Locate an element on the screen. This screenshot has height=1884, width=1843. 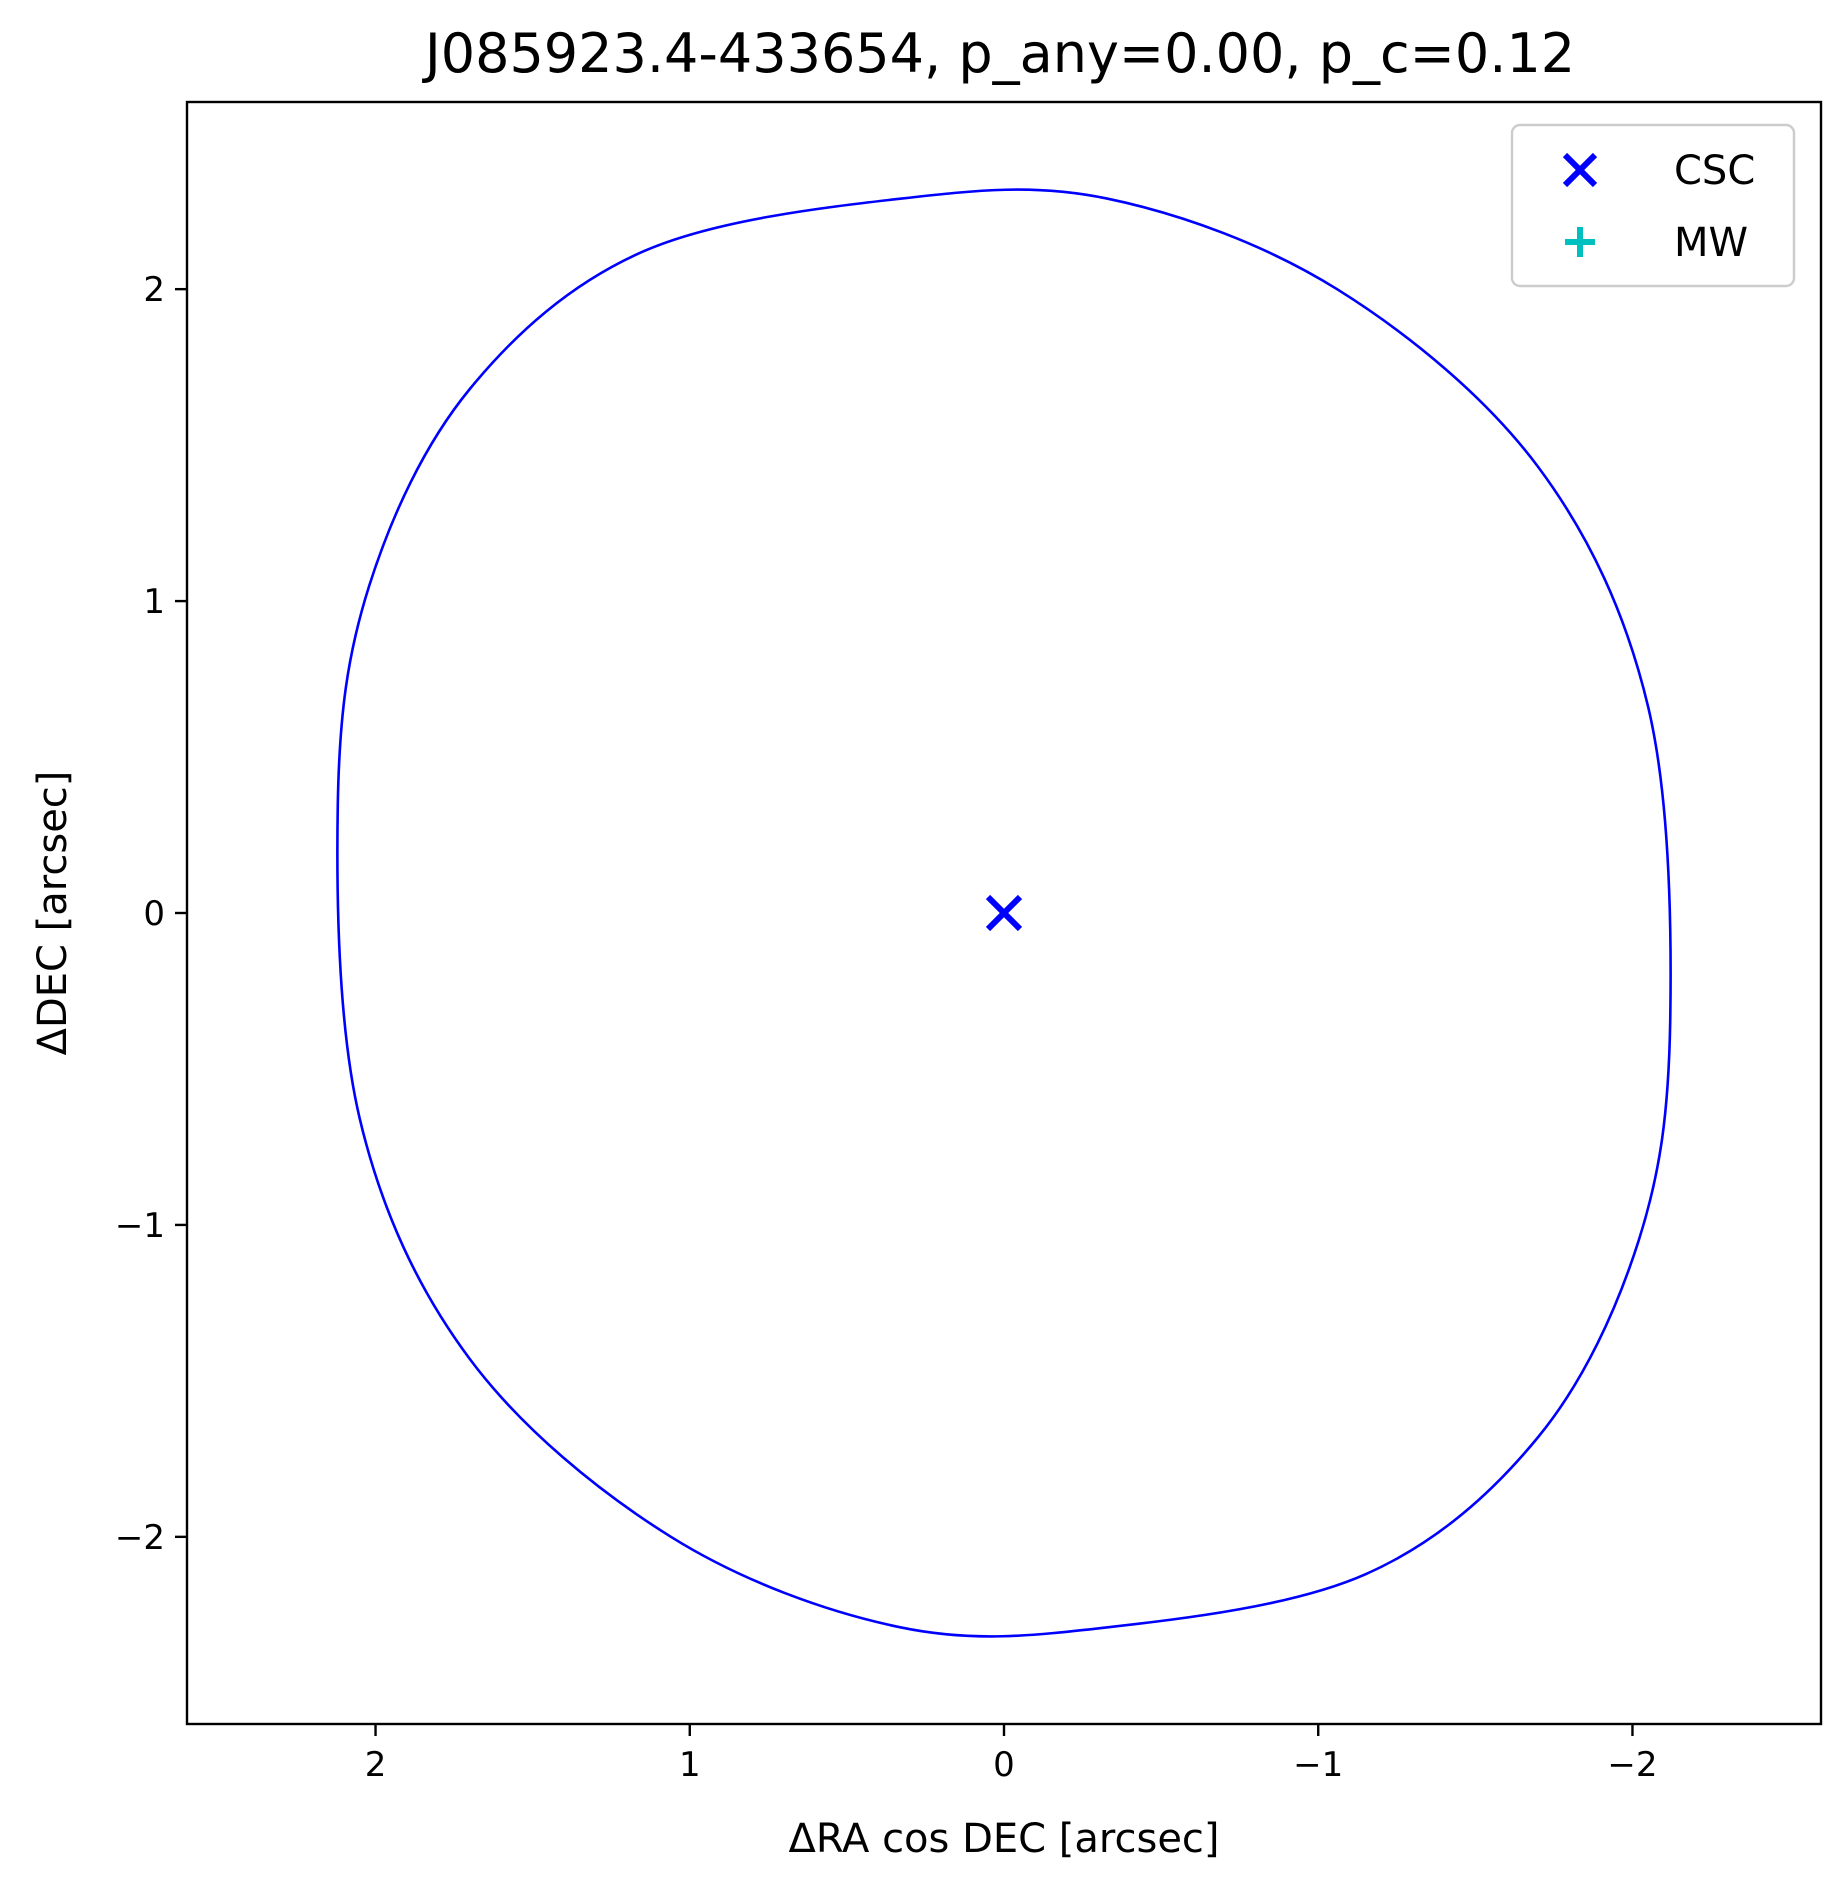
x-tick-label: 1 is located at coordinates (690, 1765).